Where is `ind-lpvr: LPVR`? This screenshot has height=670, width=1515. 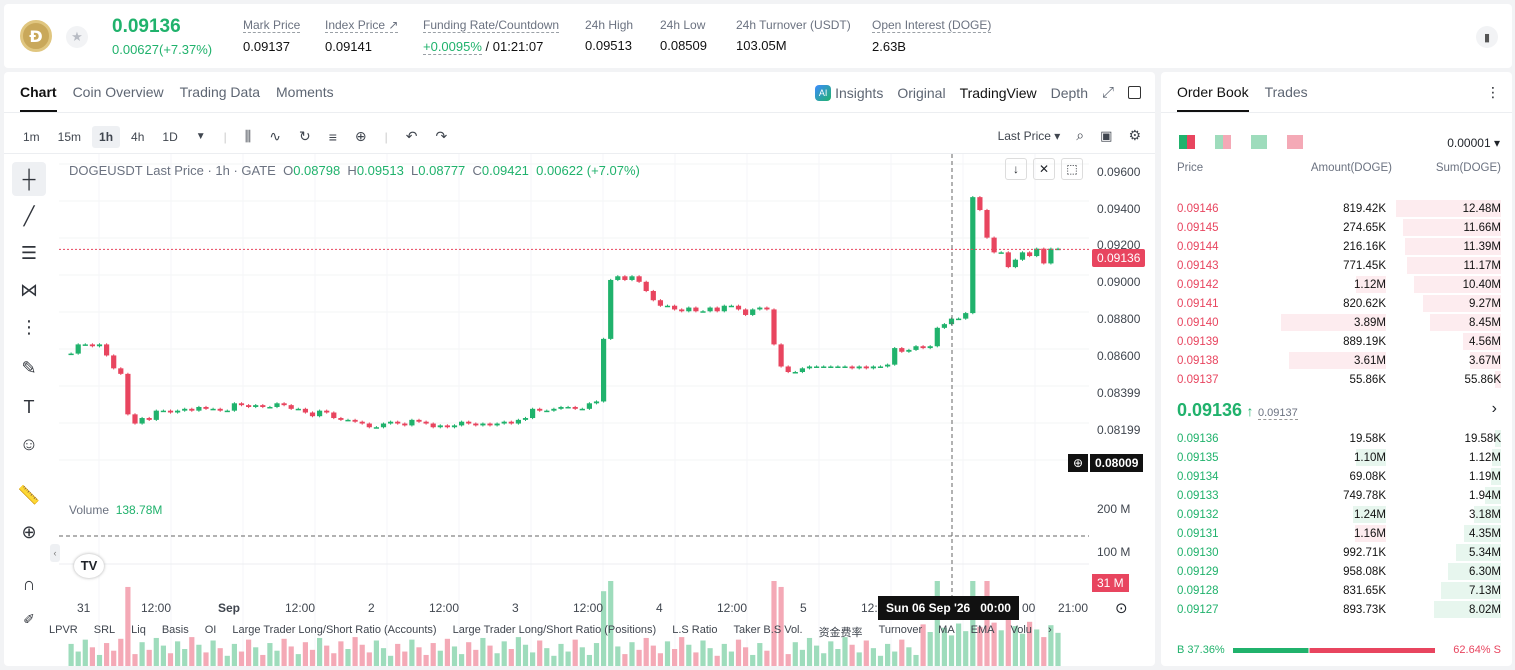 ind-lpvr: LPVR is located at coordinates (63, 630).